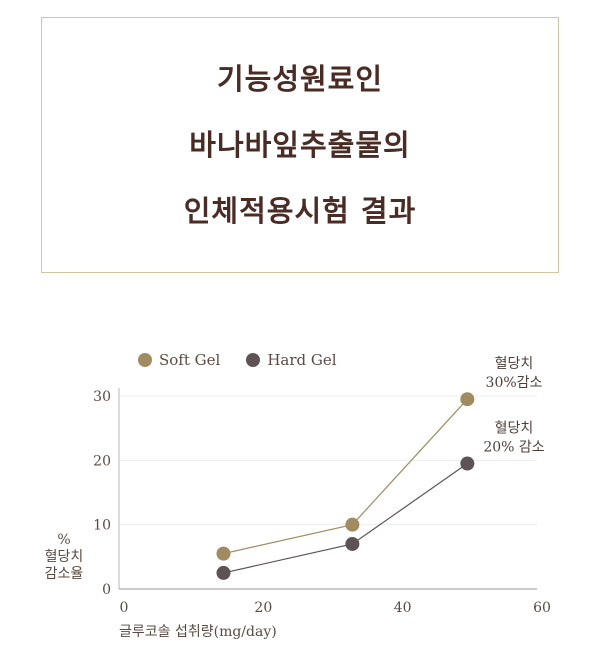 This screenshot has width=607, height=652. I want to click on legend-label-soft-gel: Soft Gel, so click(190, 360).